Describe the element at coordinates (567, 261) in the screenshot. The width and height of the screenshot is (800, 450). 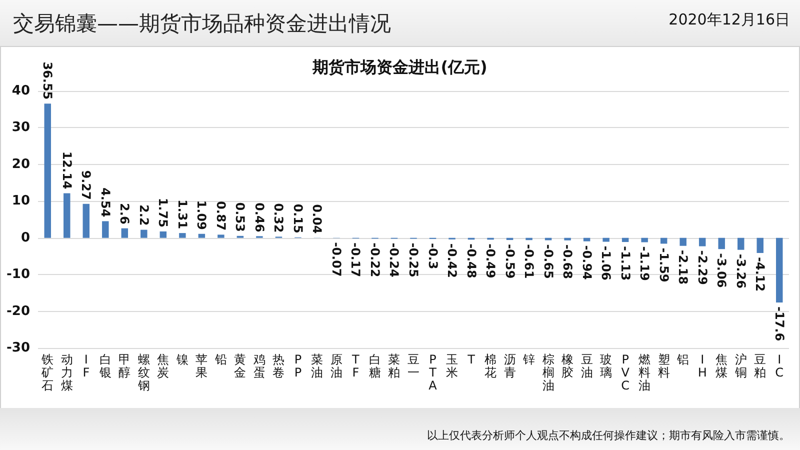
I see `data-label: -0.68` at that location.